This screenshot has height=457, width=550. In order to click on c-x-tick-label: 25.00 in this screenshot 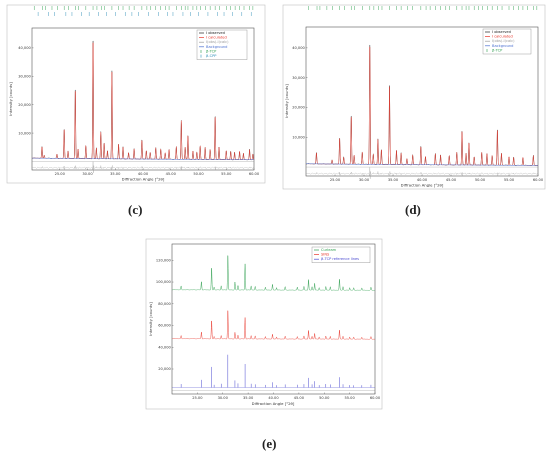, I will do `click(60, 174)`.